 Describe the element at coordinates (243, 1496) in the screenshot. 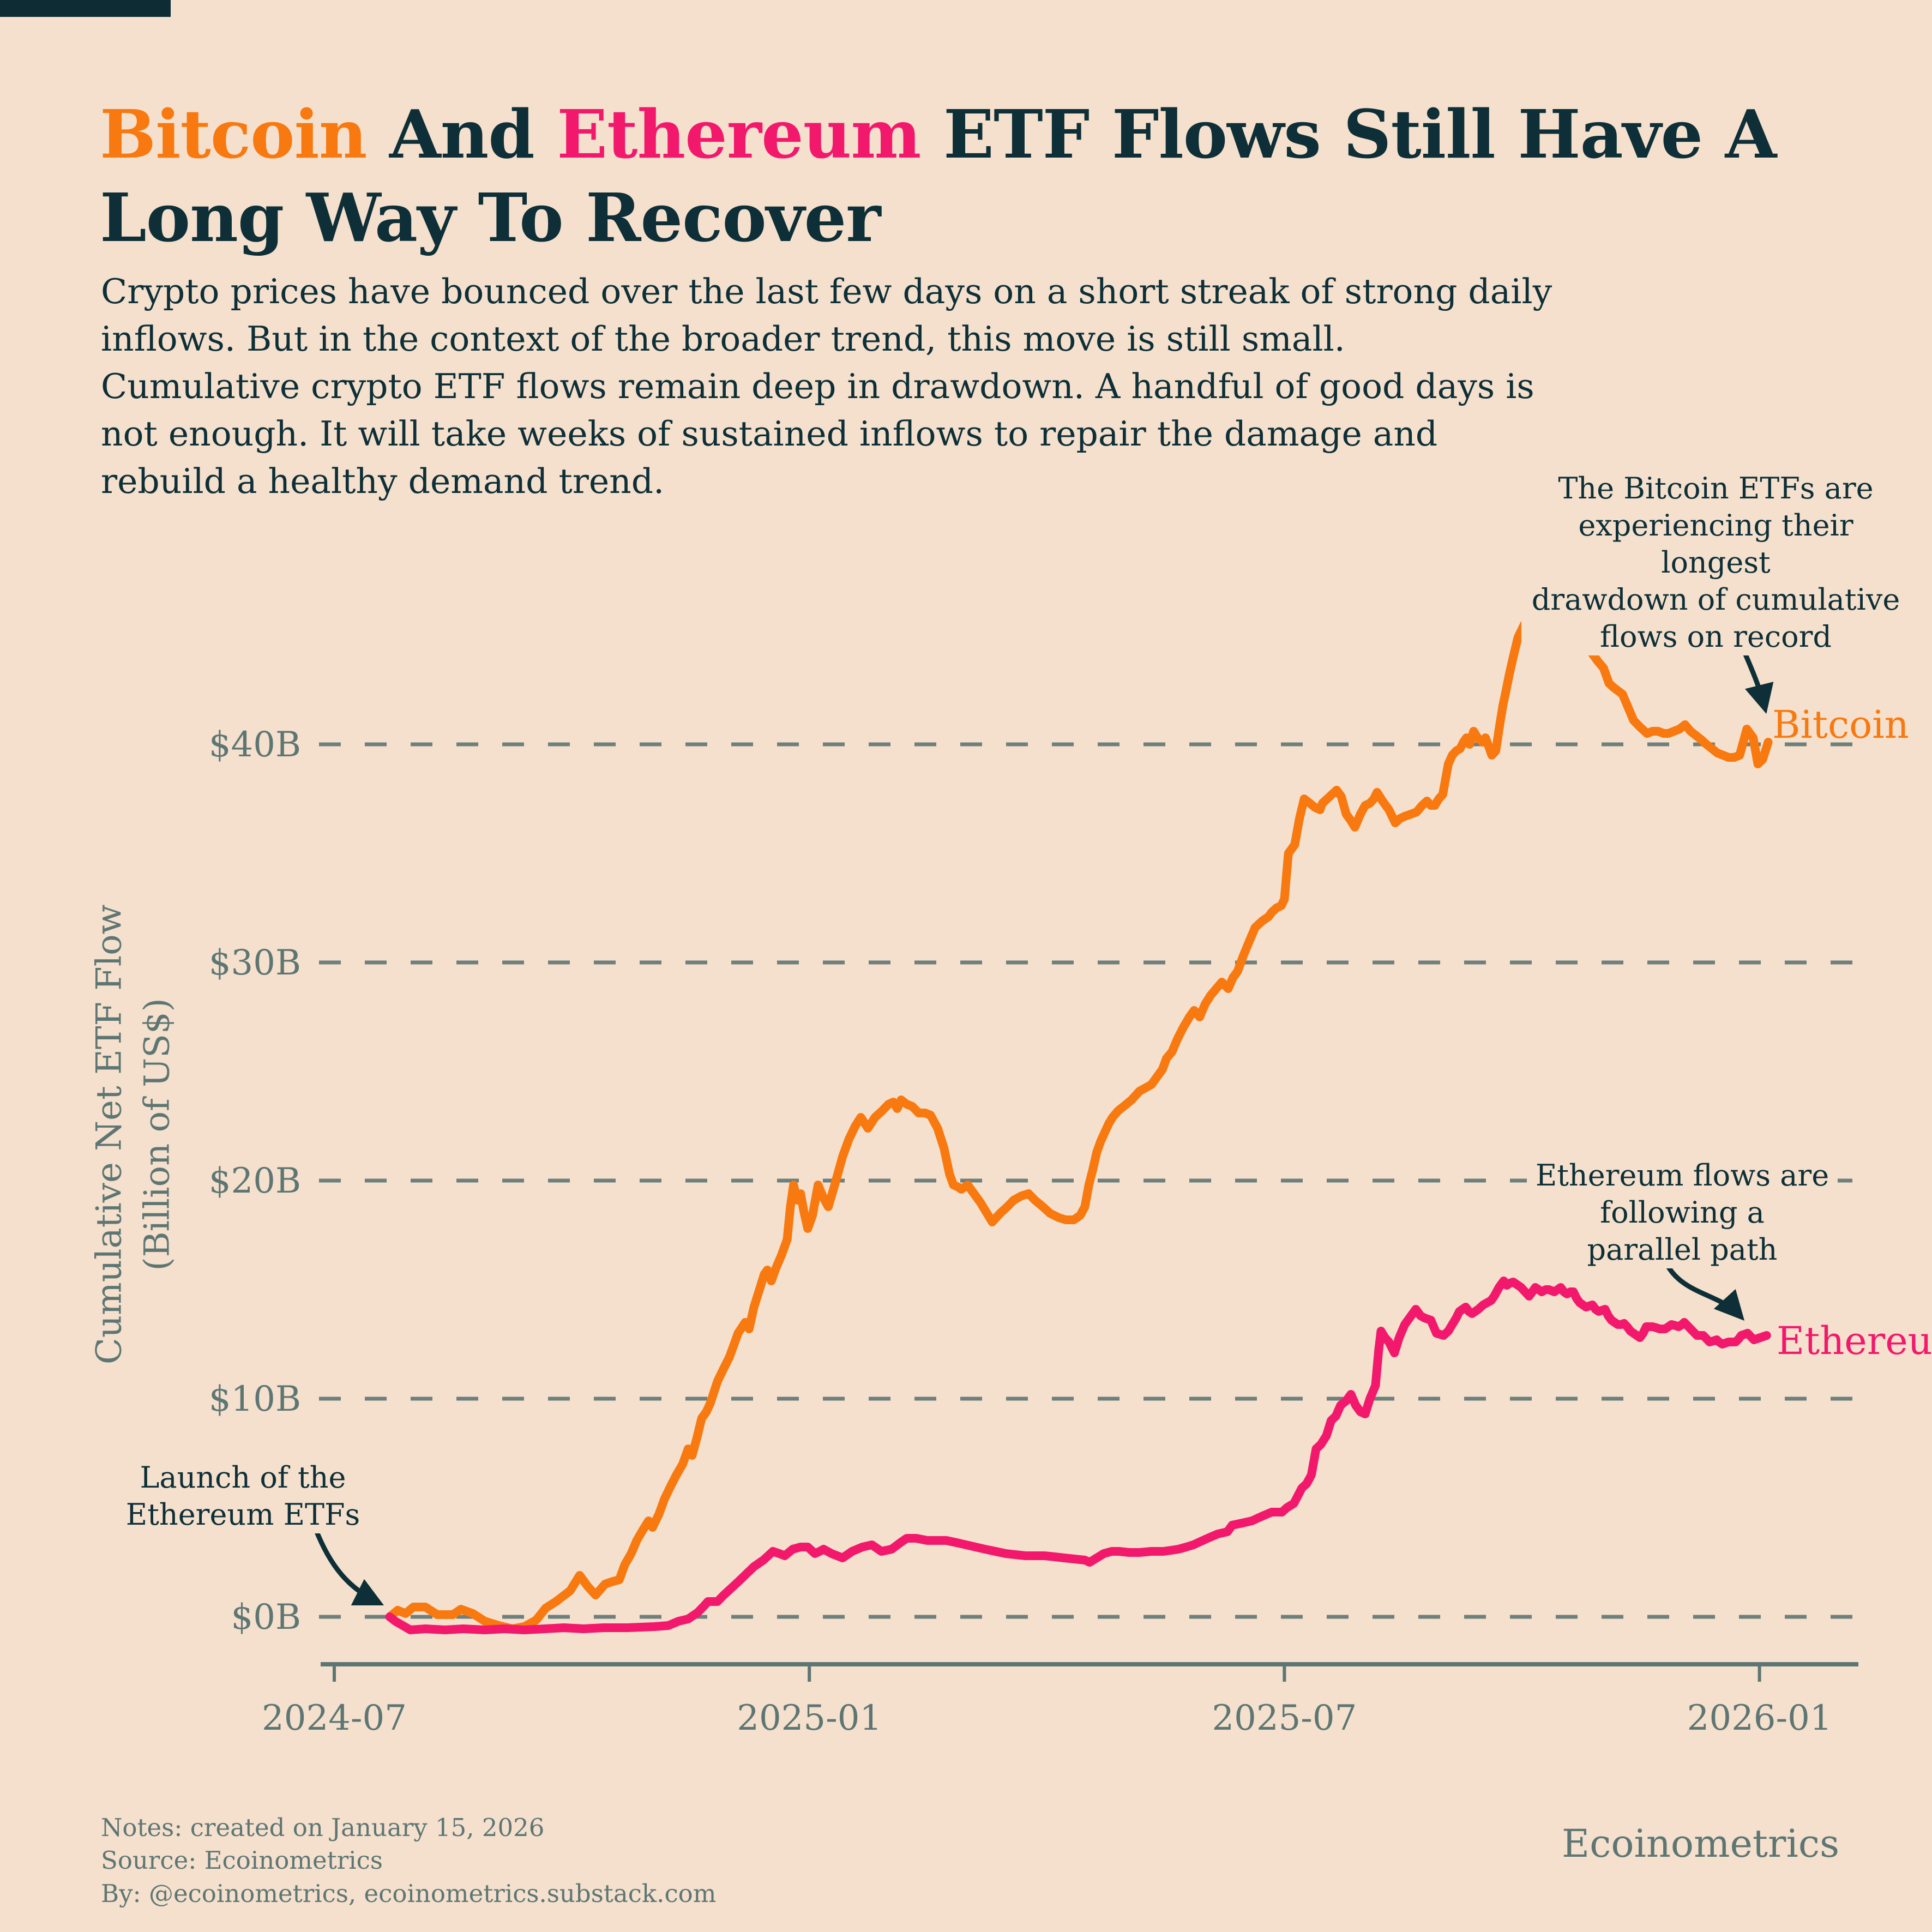

I see `annotation-ethereum-launch: Launch of the Ethereum ETFs` at that location.